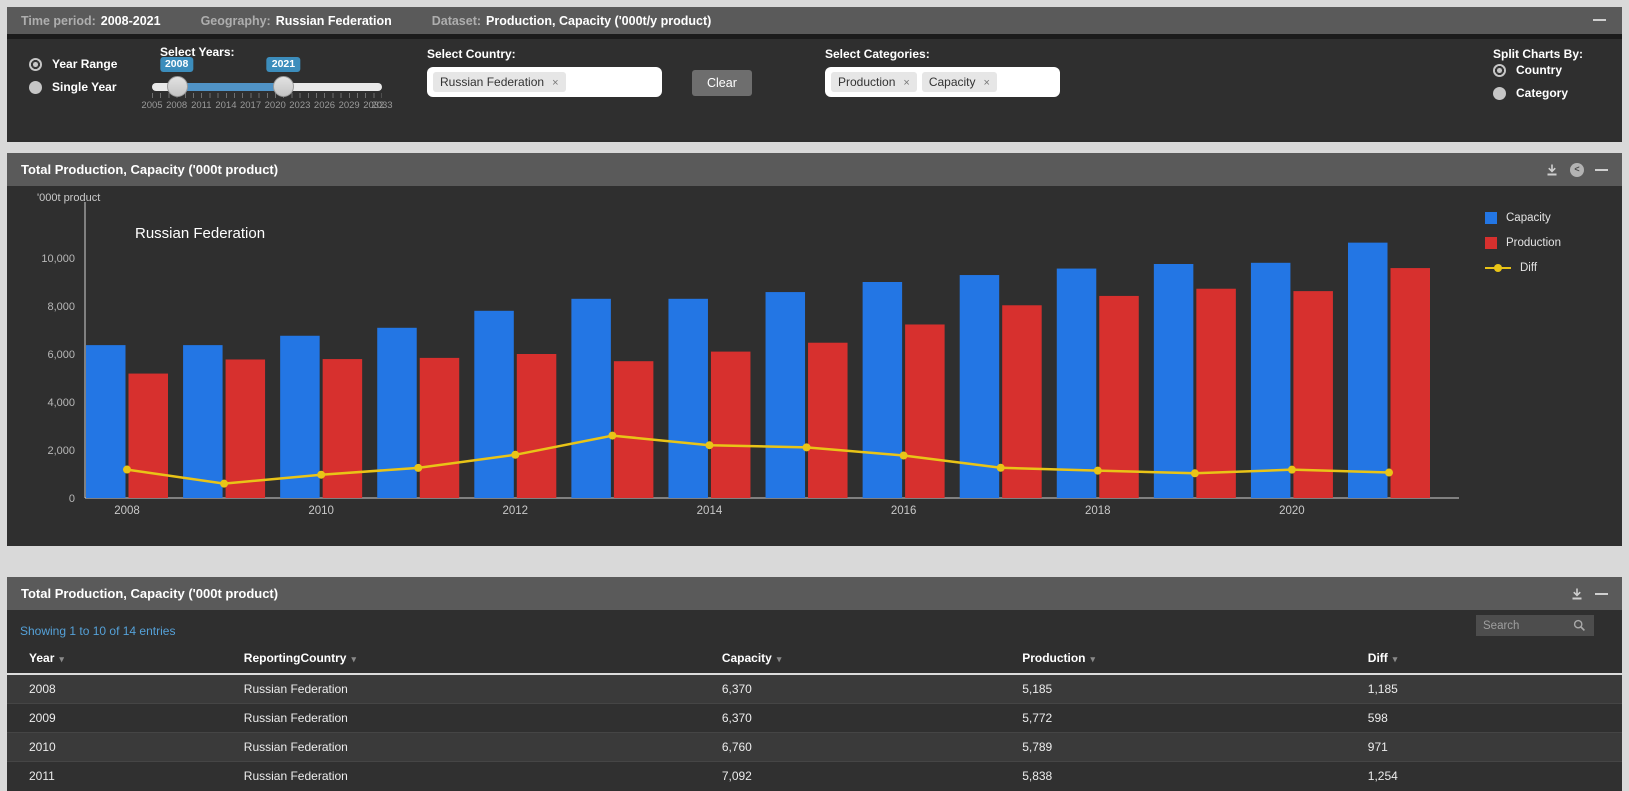  What do you see at coordinates (1530, 70) in the screenshot?
I see `radio-split-country: Country` at bounding box center [1530, 70].